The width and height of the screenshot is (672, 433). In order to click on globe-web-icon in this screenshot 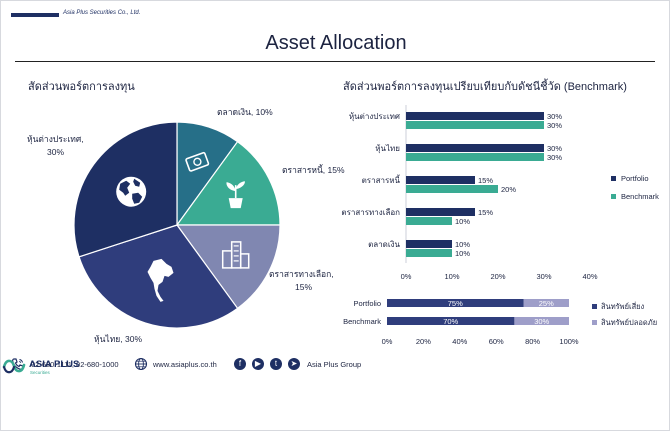, I will do `click(141, 364)`.